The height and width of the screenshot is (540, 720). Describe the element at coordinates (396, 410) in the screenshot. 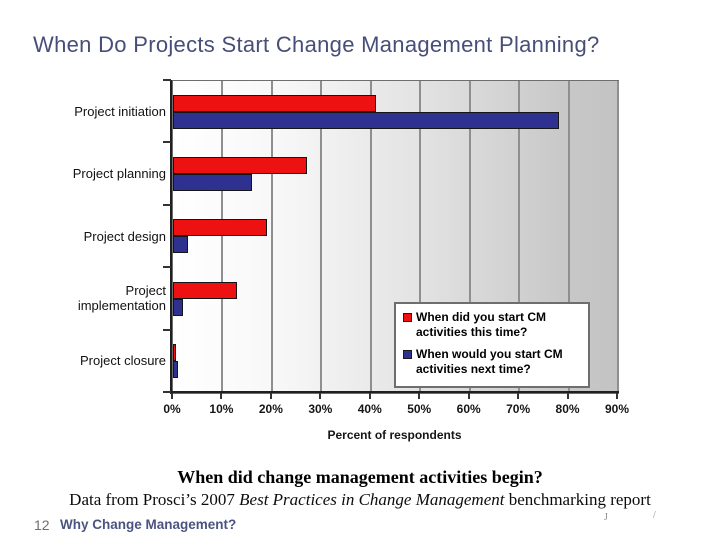

I see `x-tick-labels: 0% 10% 20% 30% 40% 50% 60% 70% 80% 90%` at that location.